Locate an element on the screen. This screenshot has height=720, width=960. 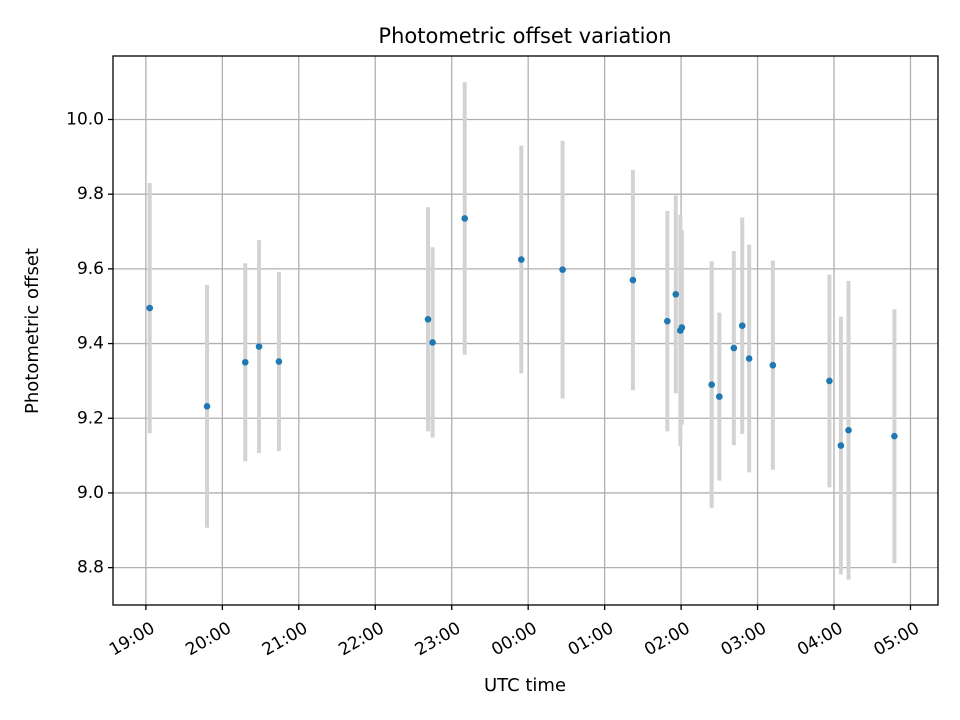
x-tick-label: 22:00 is located at coordinates (361, 639).